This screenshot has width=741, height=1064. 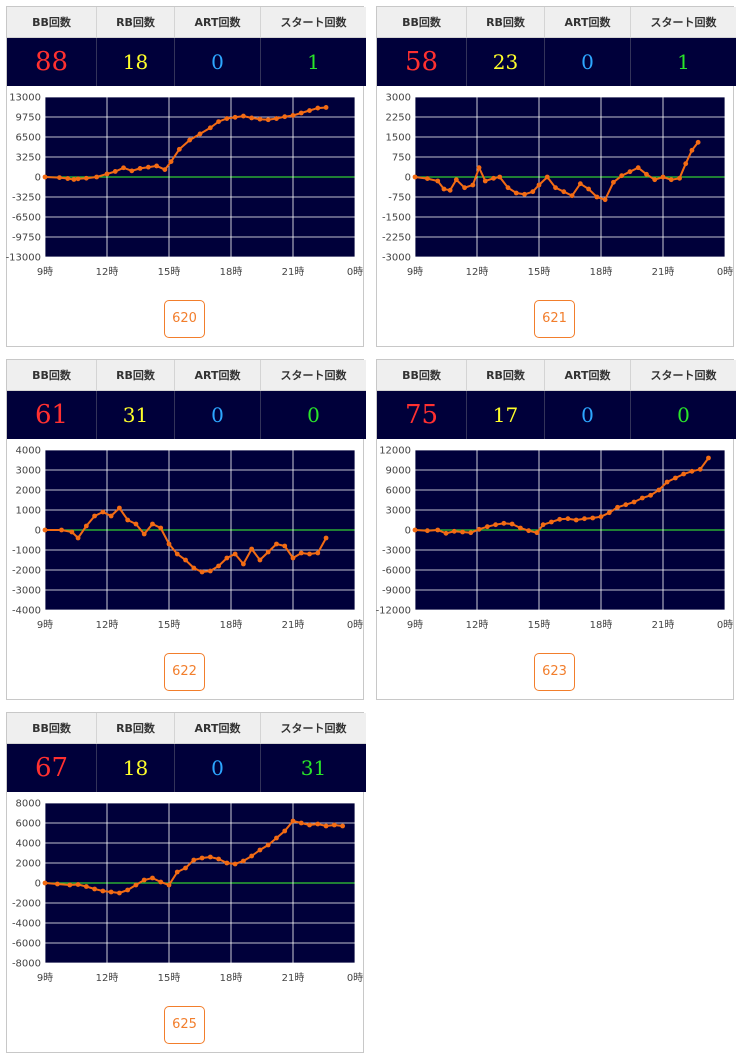 What do you see at coordinates (401, 158) in the screenshot?
I see `y-tick-label: 750` at bounding box center [401, 158].